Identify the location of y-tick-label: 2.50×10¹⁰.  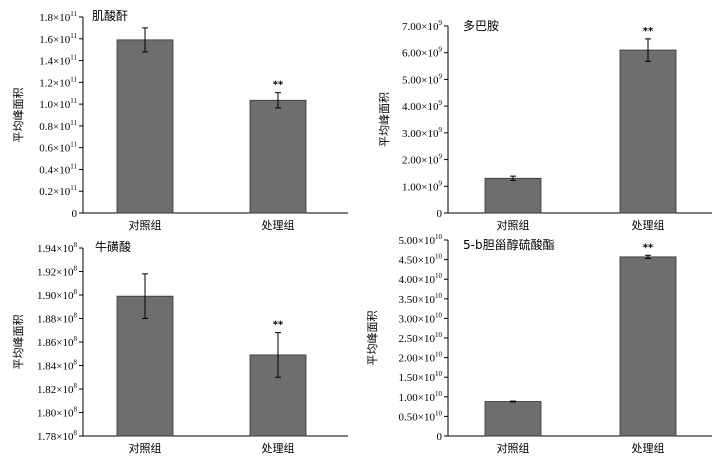
(421, 338).